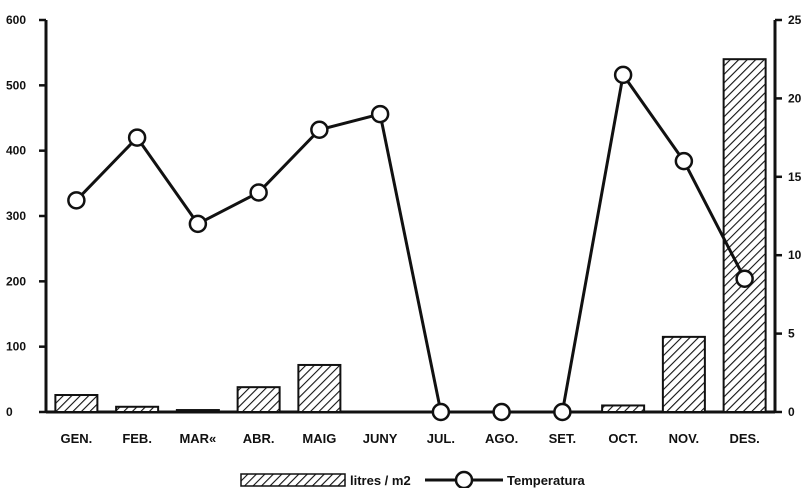  Describe the element at coordinates (137, 438) in the screenshot. I see `x-axis-tick-label: FEB.` at that location.